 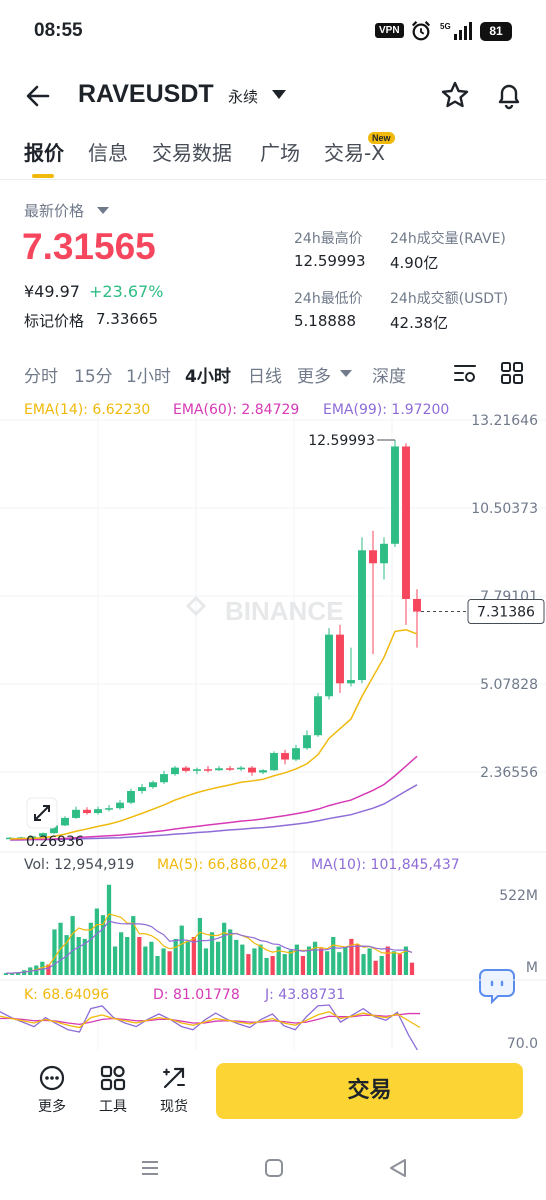 What do you see at coordinates (497, 987) in the screenshot?
I see `ai-assistant-icon` at bounding box center [497, 987].